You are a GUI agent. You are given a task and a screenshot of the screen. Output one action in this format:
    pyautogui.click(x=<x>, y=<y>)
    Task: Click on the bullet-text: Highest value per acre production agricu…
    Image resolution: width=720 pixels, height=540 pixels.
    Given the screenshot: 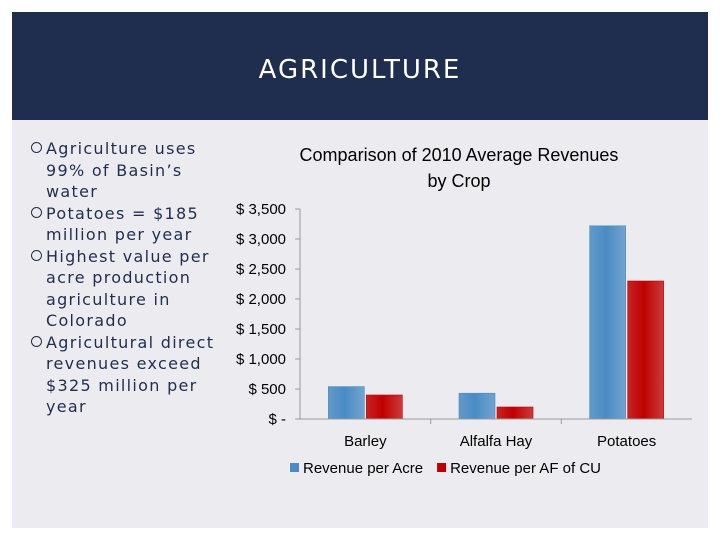 What is the action you would take?
    pyautogui.click(x=128, y=288)
    